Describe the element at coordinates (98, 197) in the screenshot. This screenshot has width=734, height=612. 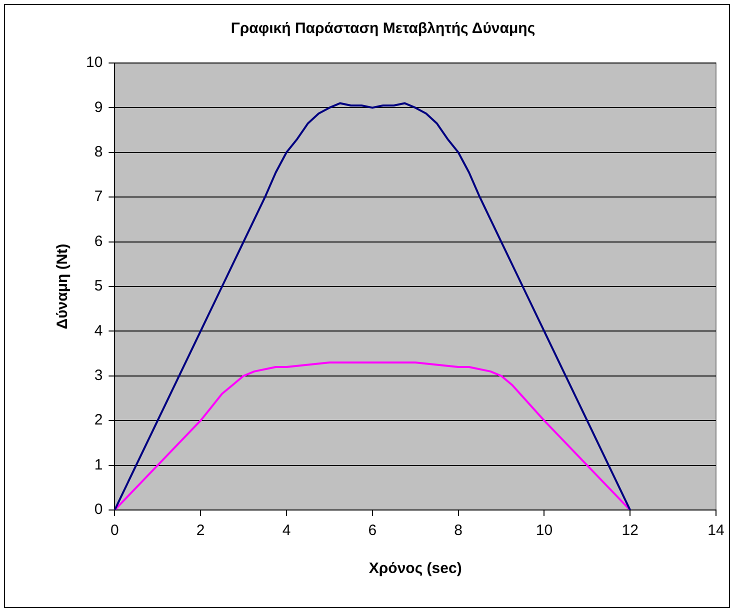
I see `y-tick-label: 7` at that location.